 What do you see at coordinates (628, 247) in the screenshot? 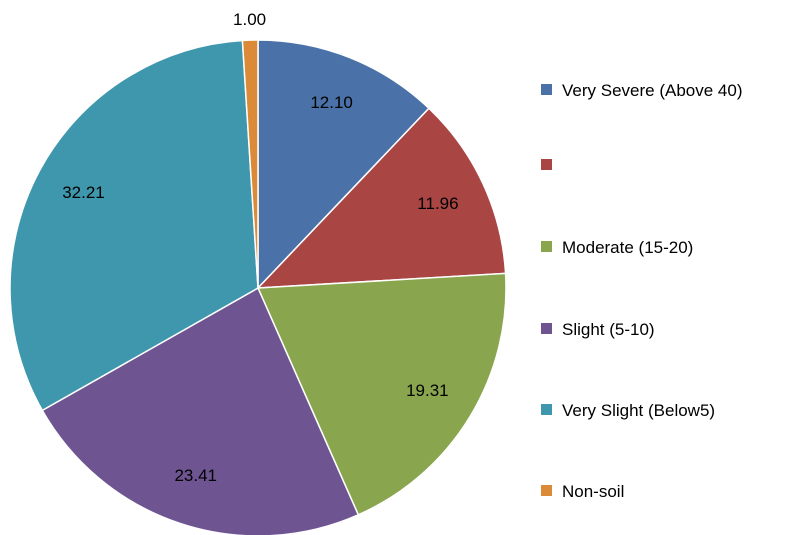
I see `legend-label: Moderate (15-20)` at bounding box center [628, 247].